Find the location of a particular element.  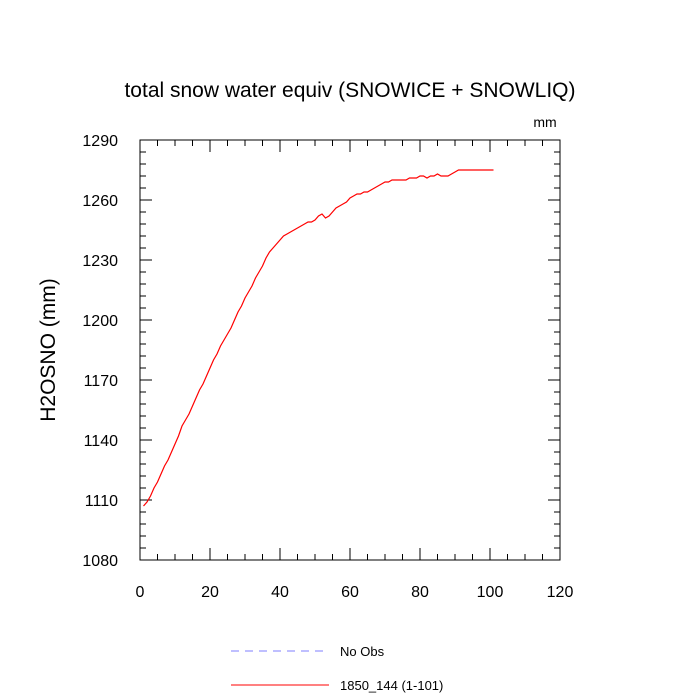

y-tick-label: 1080 is located at coordinates (100, 561).